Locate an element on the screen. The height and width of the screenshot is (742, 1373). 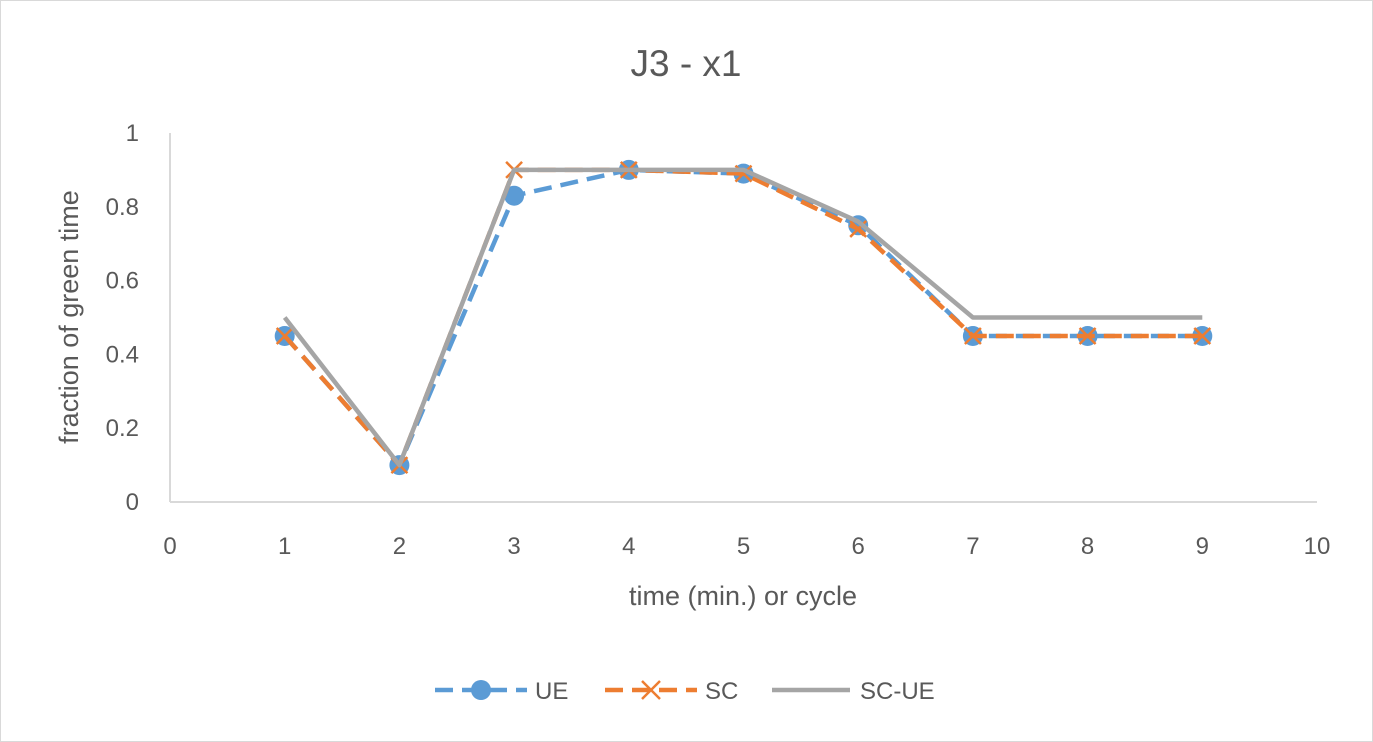
legend-item-sc: SC is located at coordinates (671, 691).